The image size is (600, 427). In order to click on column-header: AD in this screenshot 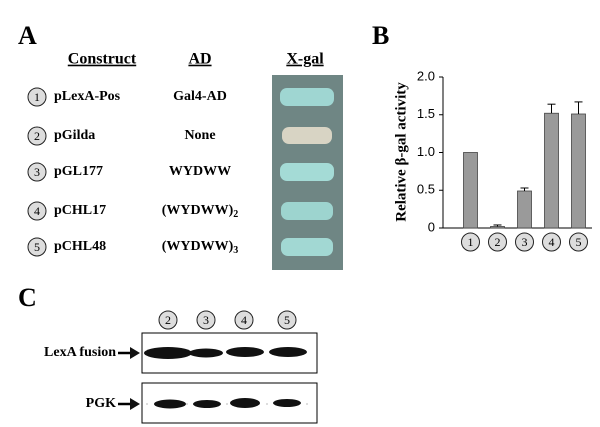, I will do `click(199, 59)`.